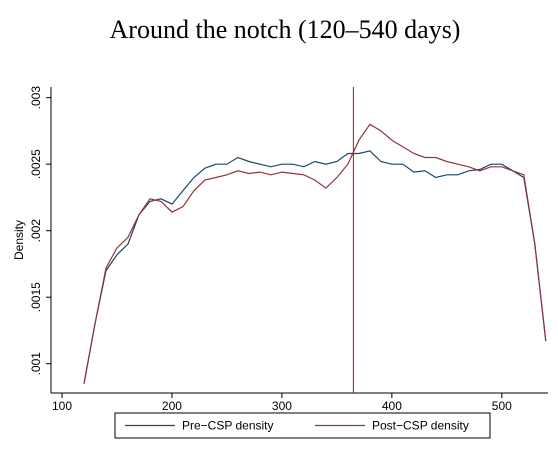  Describe the element at coordinates (36, 231) in the screenshot. I see `y-tick-label: .002` at that location.